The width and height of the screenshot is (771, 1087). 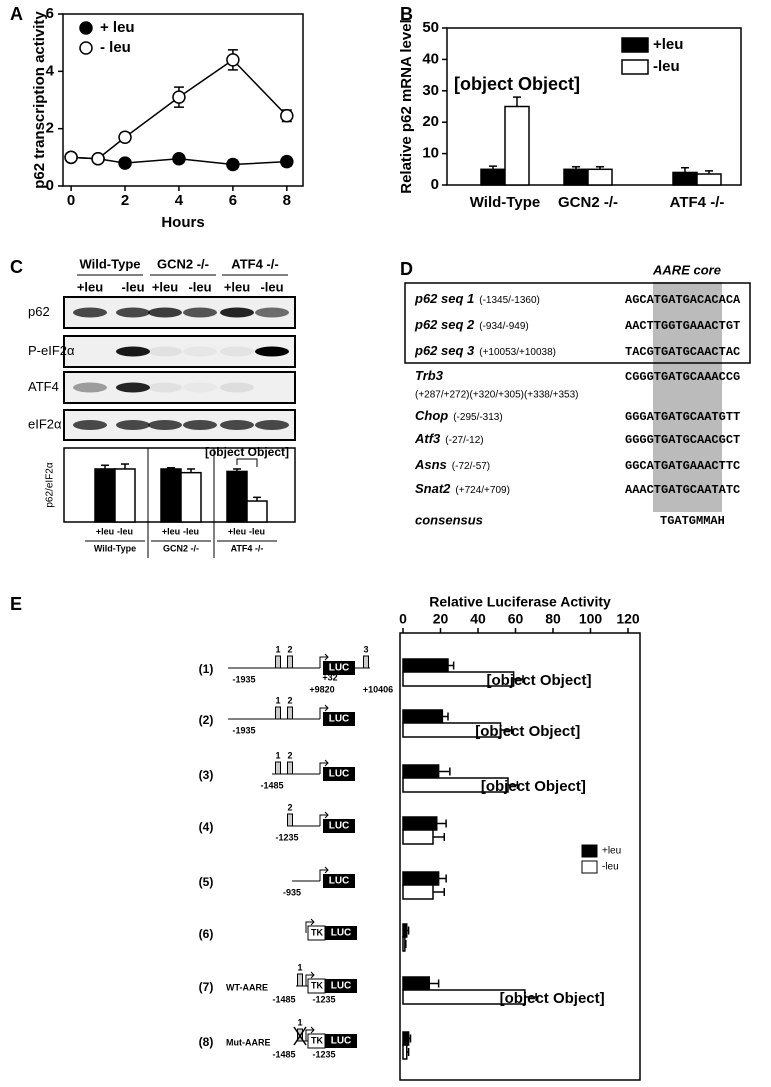 I want to click on mutation-mark, so click(x=300, y=1036).